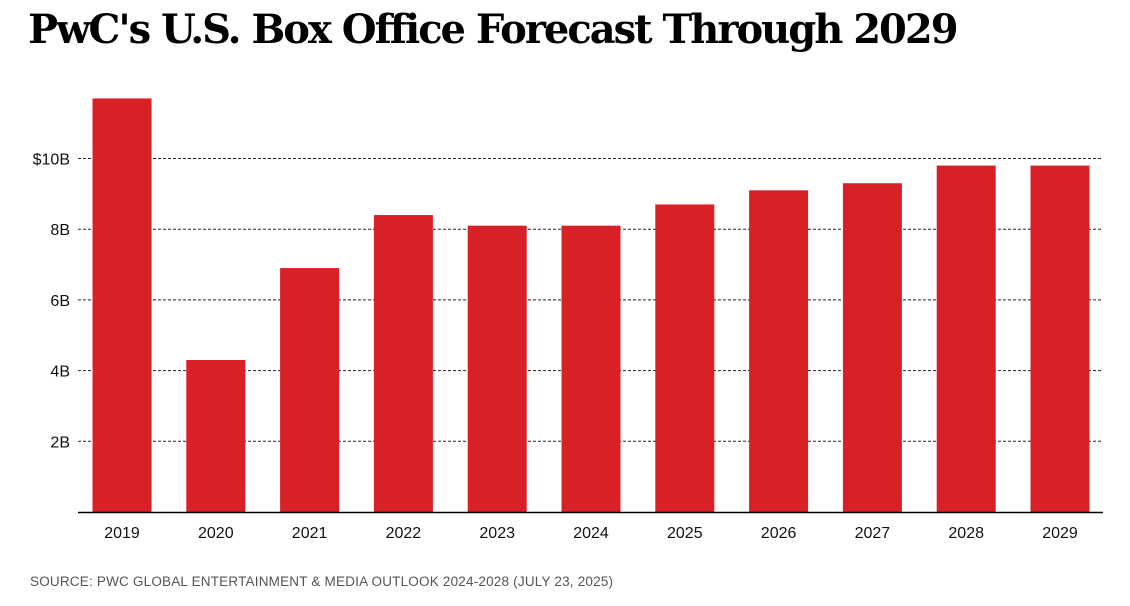  What do you see at coordinates (1060, 338) in the screenshot?
I see `bar-2029` at bounding box center [1060, 338].